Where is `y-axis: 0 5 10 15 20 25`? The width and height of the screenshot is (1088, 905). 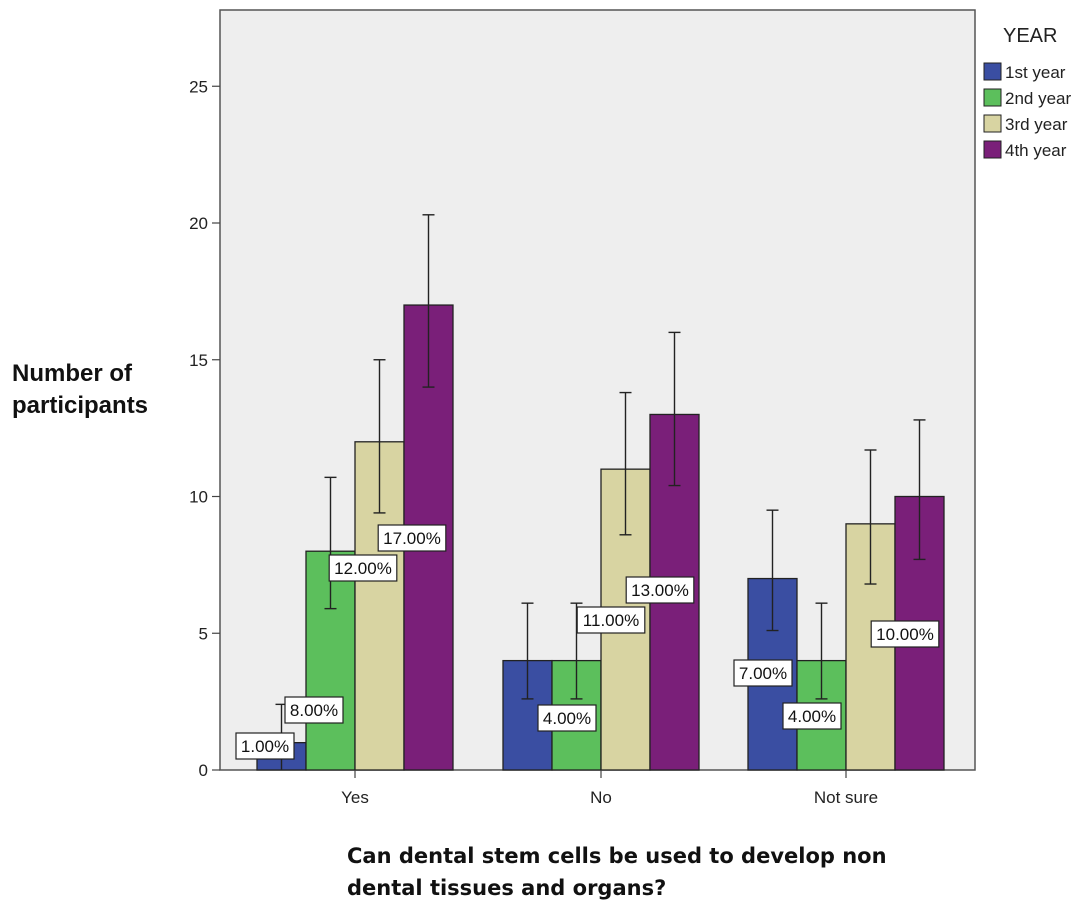 y-axis: 0 5 10 15 20 25 is located at coordinates (204, 428).